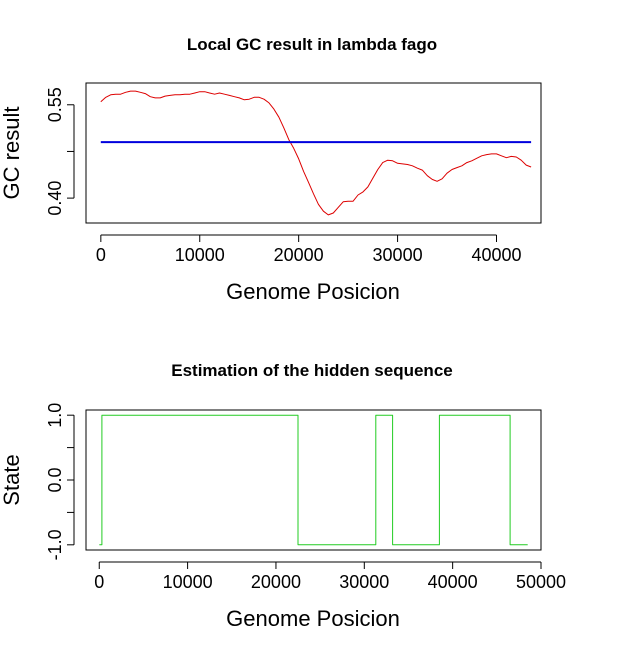 The width and height of the screenshot is (624, 653). What do you see at coordinates (99, 582) in the screenshot?
I see `state-x-tick-label: 0` at bounding box center [99, 582].